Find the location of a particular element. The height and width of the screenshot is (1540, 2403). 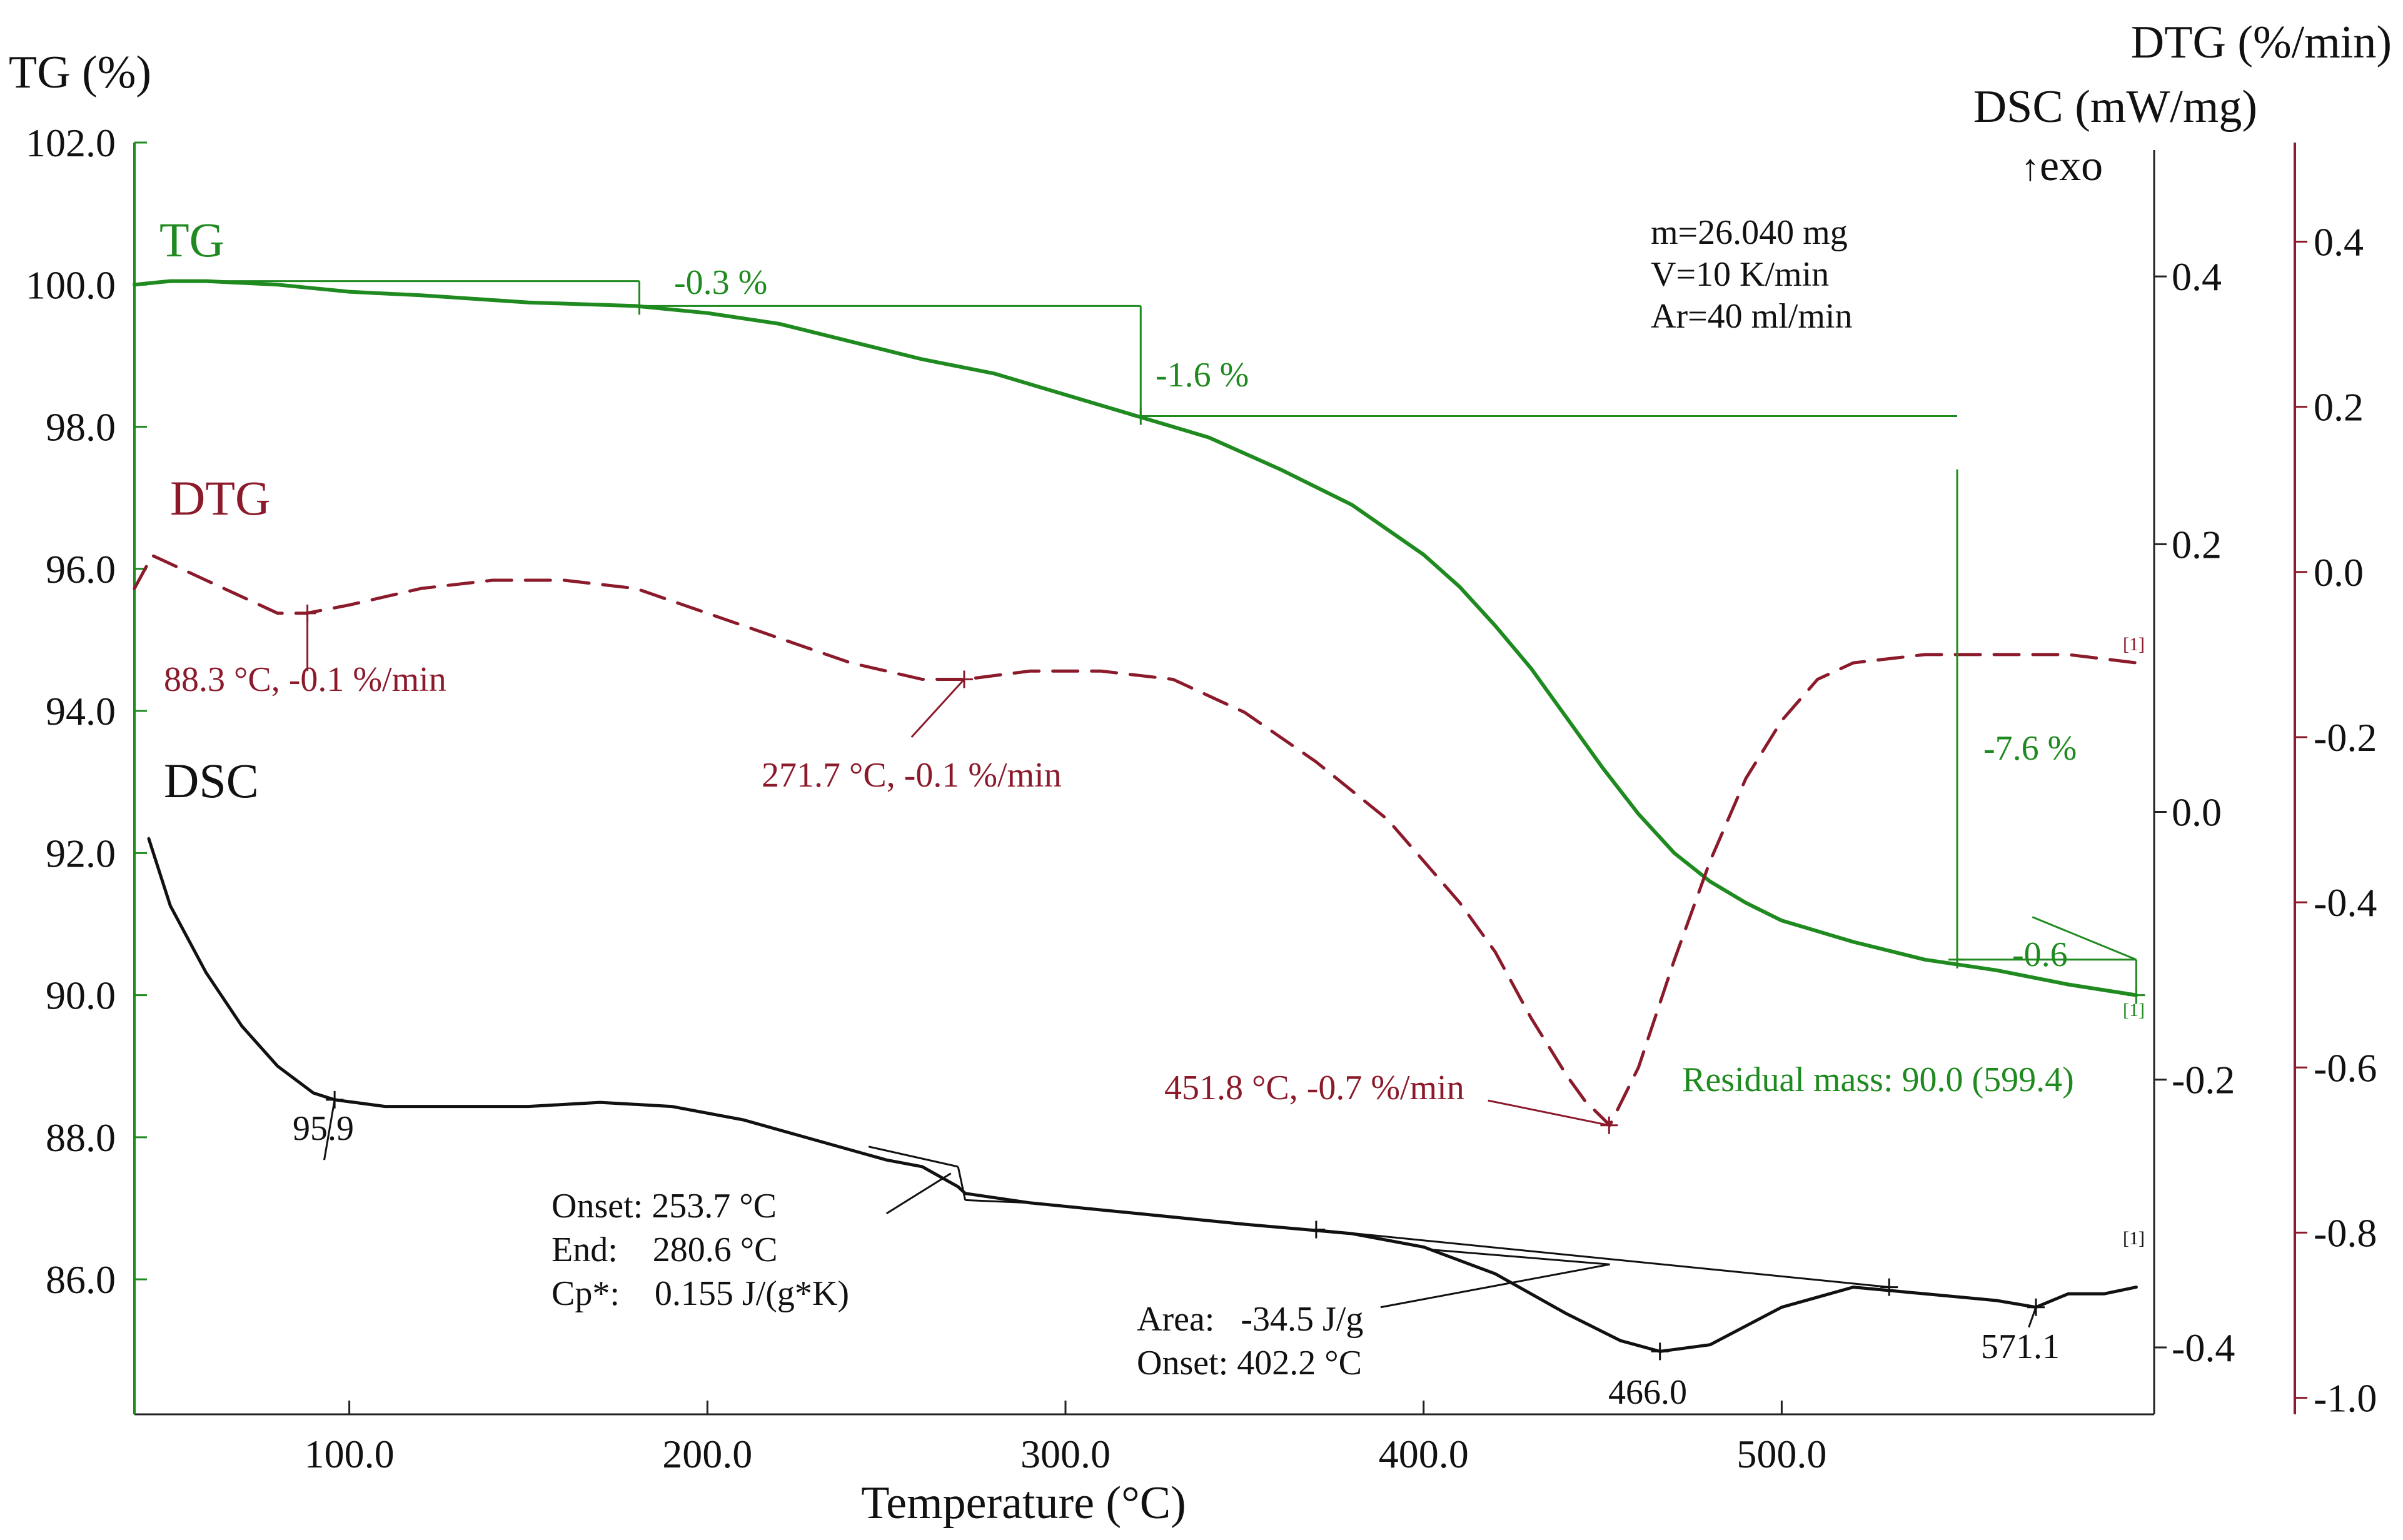

left-tick-label: 90.0 is located at coordinates (81, 996).